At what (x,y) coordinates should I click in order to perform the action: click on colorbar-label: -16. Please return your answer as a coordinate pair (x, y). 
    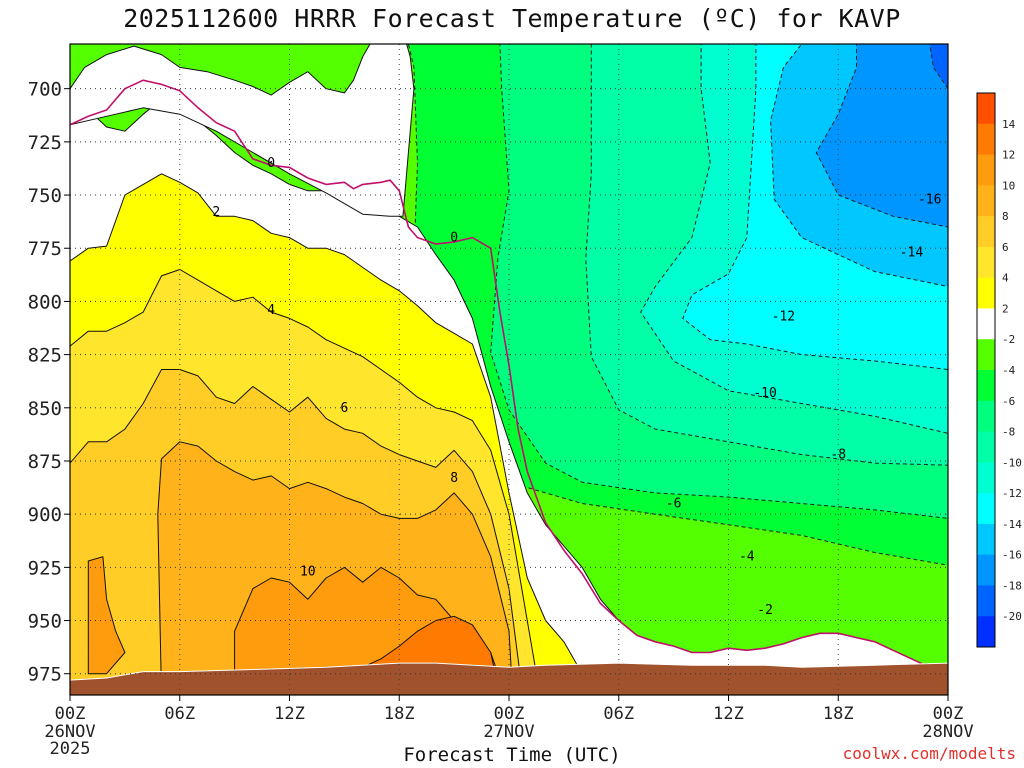
    Looking at the image, I should click on (1012, 555).